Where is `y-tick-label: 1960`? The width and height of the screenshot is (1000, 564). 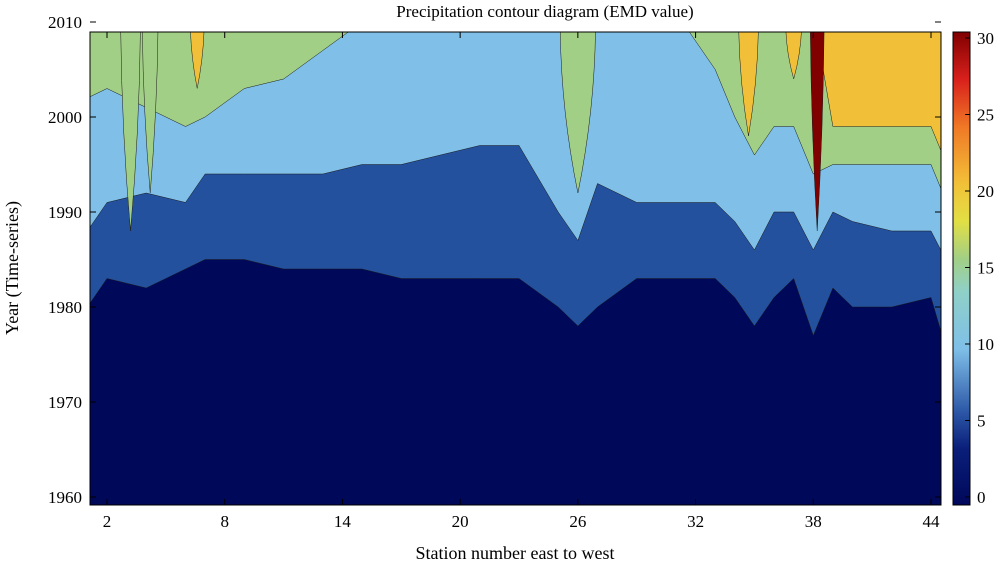
y-tick-label: 1960 is located at coordinates (65, 497).